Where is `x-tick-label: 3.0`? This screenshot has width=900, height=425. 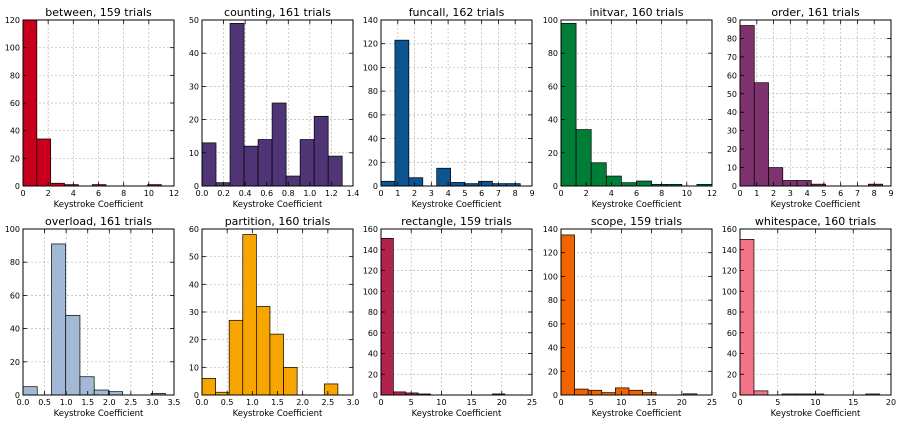
x-tick-label: 3.0 is located at coordinates (152, 402).